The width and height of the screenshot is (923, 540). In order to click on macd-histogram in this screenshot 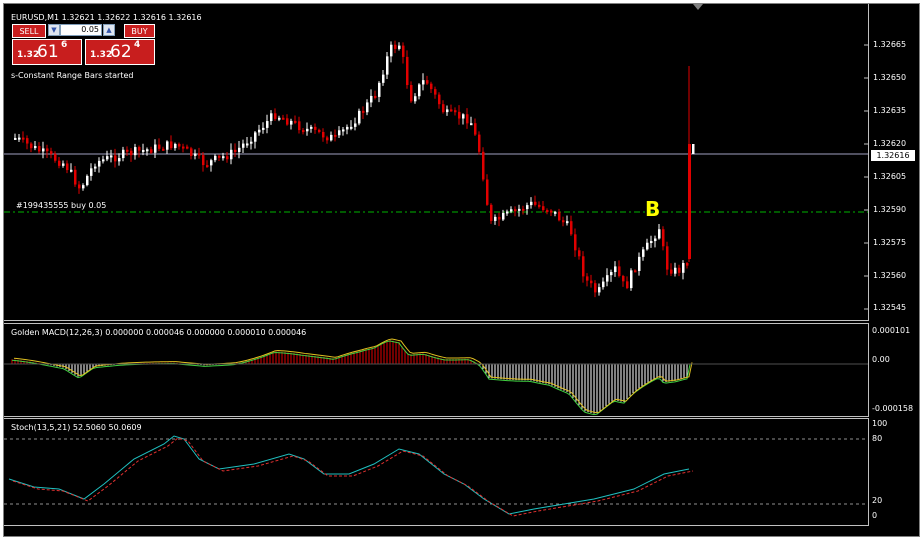, I will do `click(436, 377)`.